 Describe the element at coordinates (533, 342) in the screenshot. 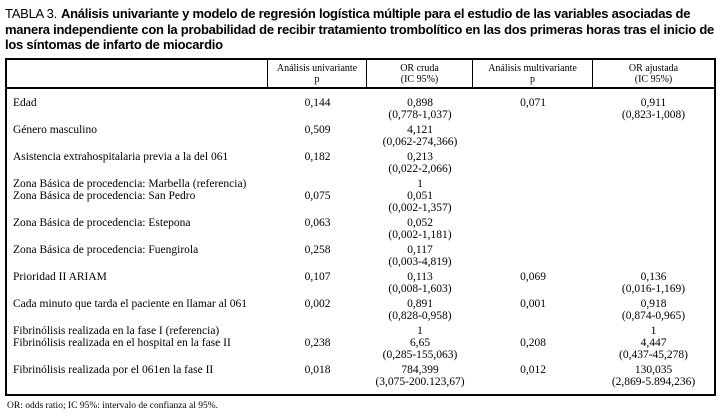

I see `p-multivariate-value: 0,208` at that location.